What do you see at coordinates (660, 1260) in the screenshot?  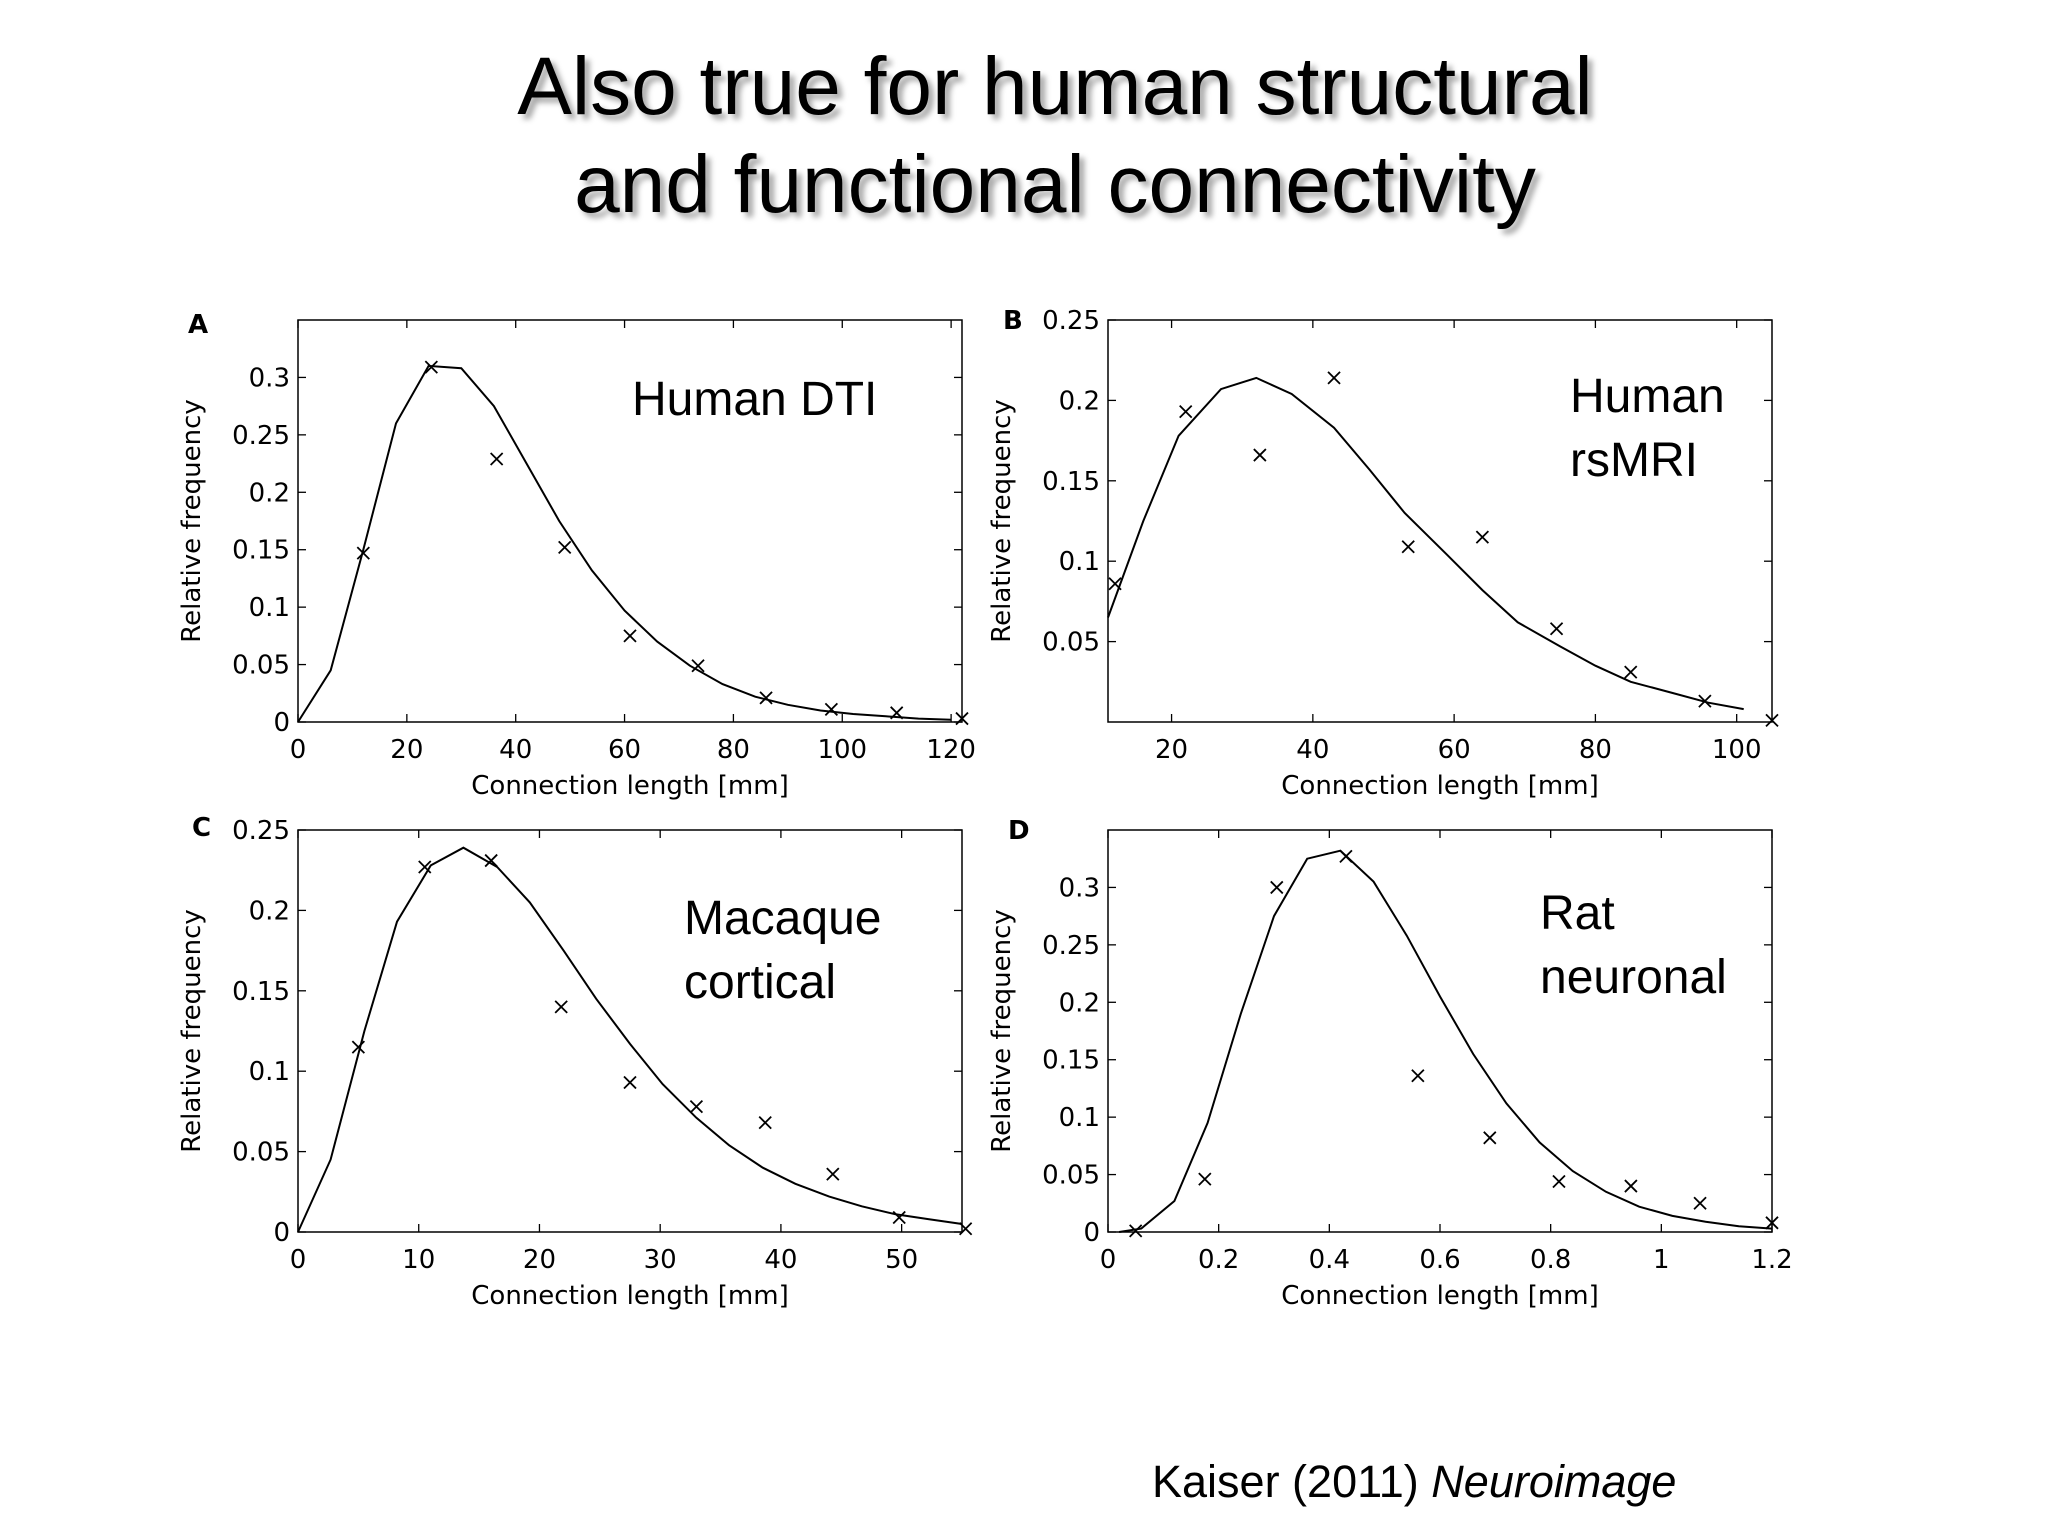 I see `x-tick-label: 30` at bounding box center [660, 1260].